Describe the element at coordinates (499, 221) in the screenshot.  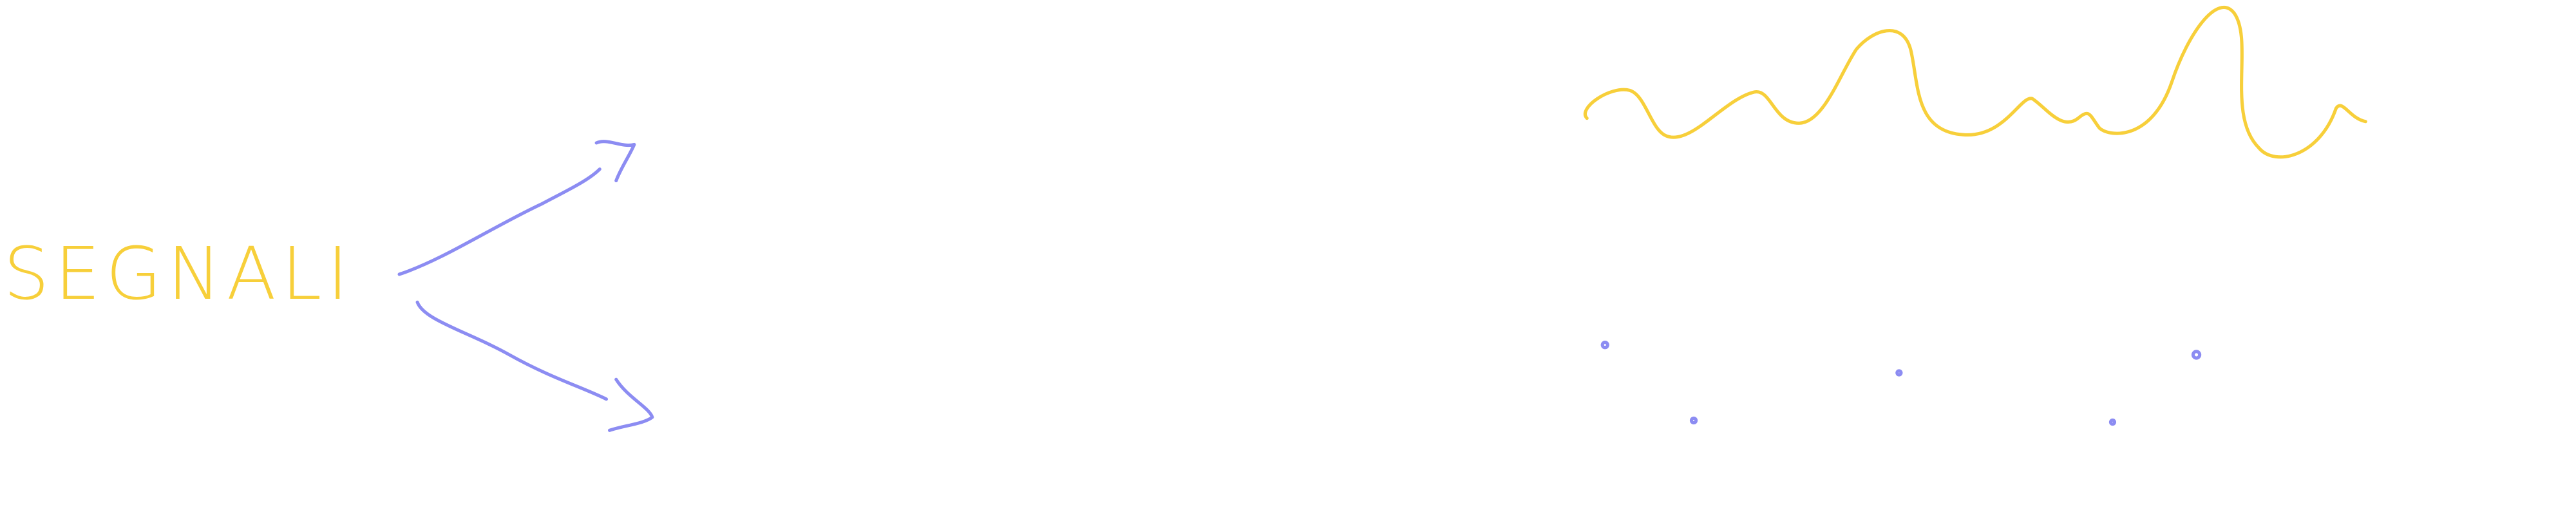
I see `arrow-up` at that location.